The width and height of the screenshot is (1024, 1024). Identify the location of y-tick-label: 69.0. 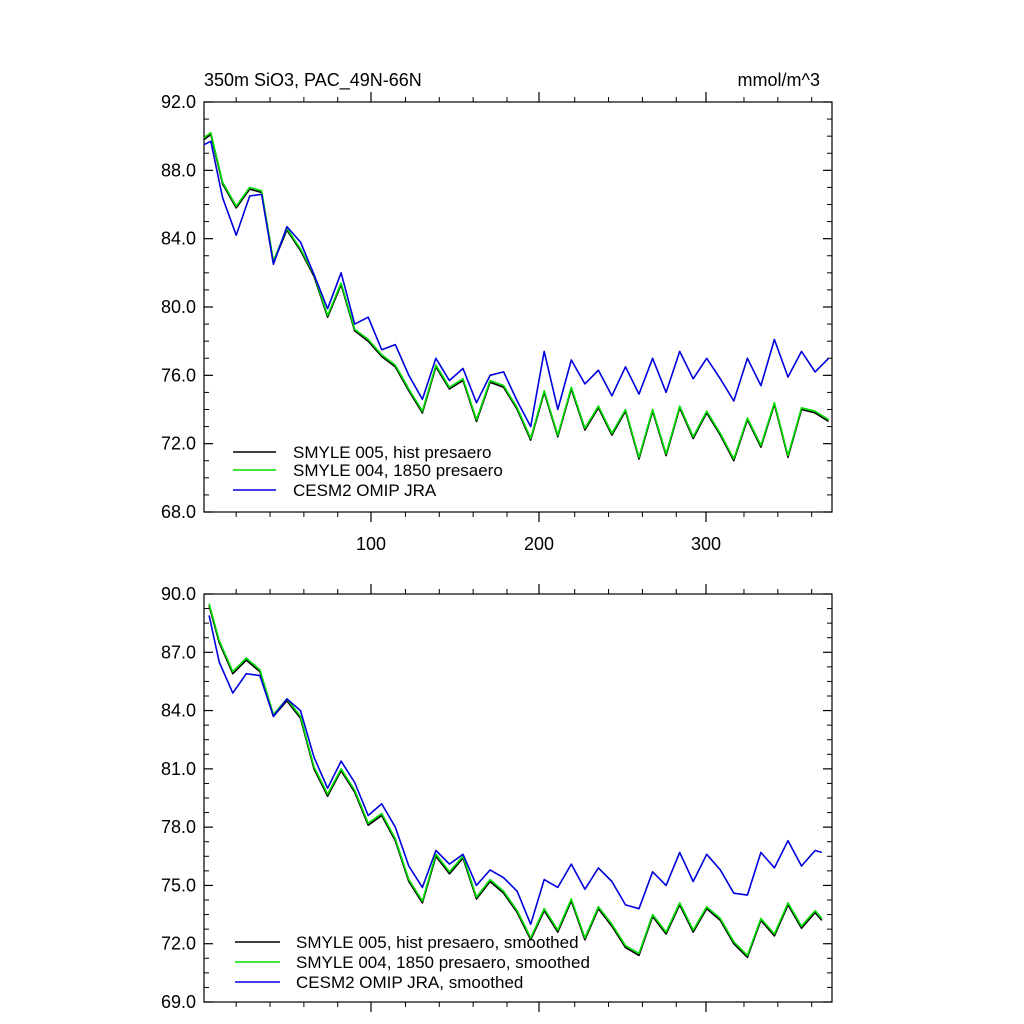
(178, 1002).